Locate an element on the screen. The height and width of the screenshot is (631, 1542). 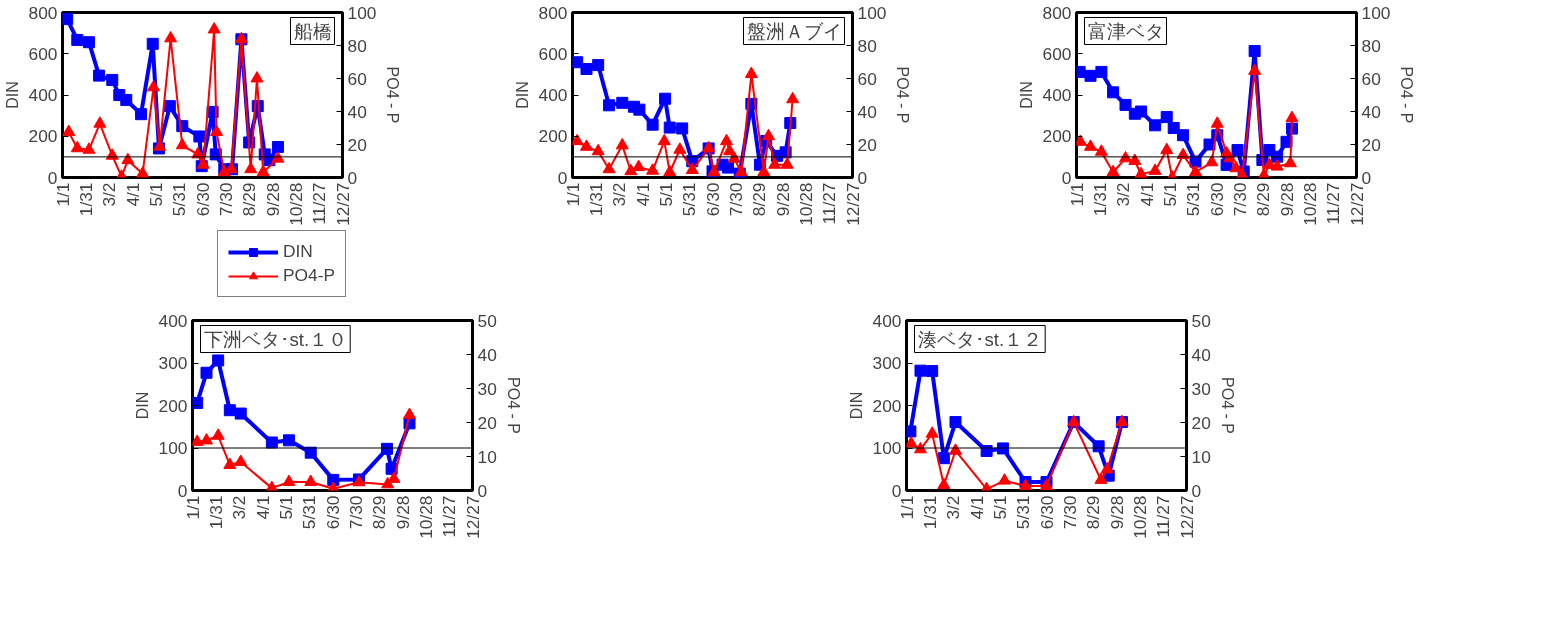
chart-title: 下洲ベタ･st.１０ is located at coordinates (275, 339).